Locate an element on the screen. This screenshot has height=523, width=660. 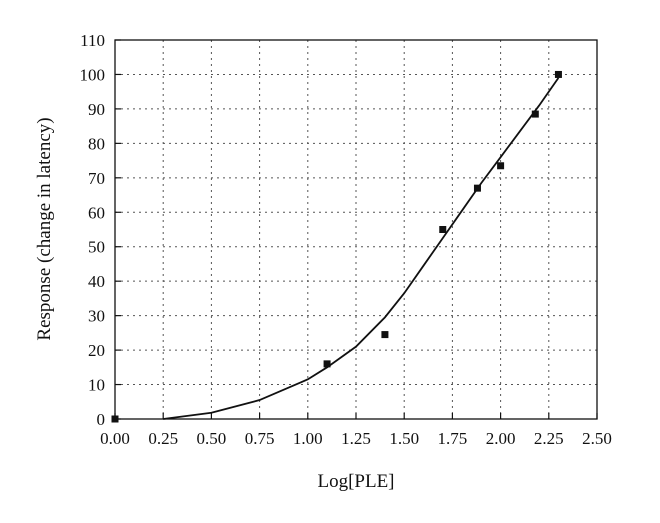
x-axis-title: Log[PLE] is located at coordinates (355, 481).